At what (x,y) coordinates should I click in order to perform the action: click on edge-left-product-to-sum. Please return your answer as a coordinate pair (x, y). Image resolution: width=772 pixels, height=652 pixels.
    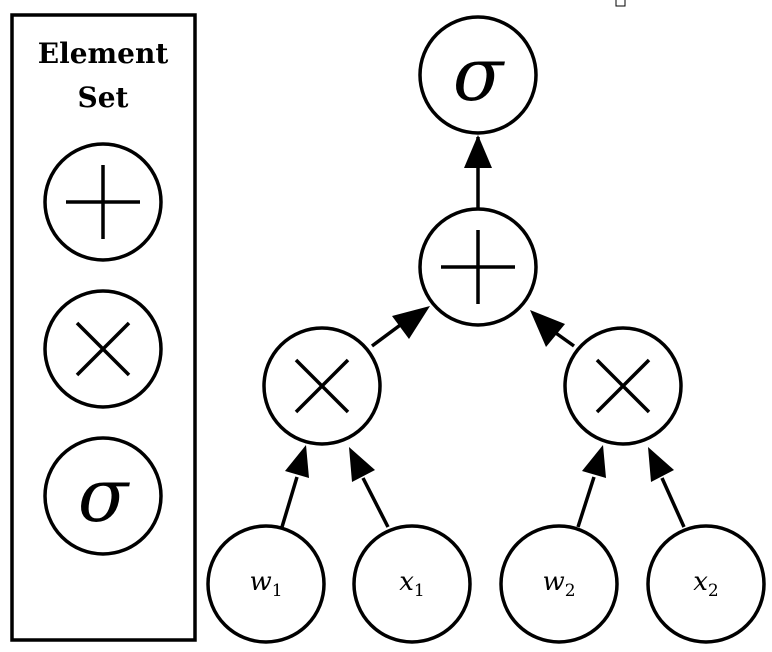
    Looking at the image, I should click on (387, 334).